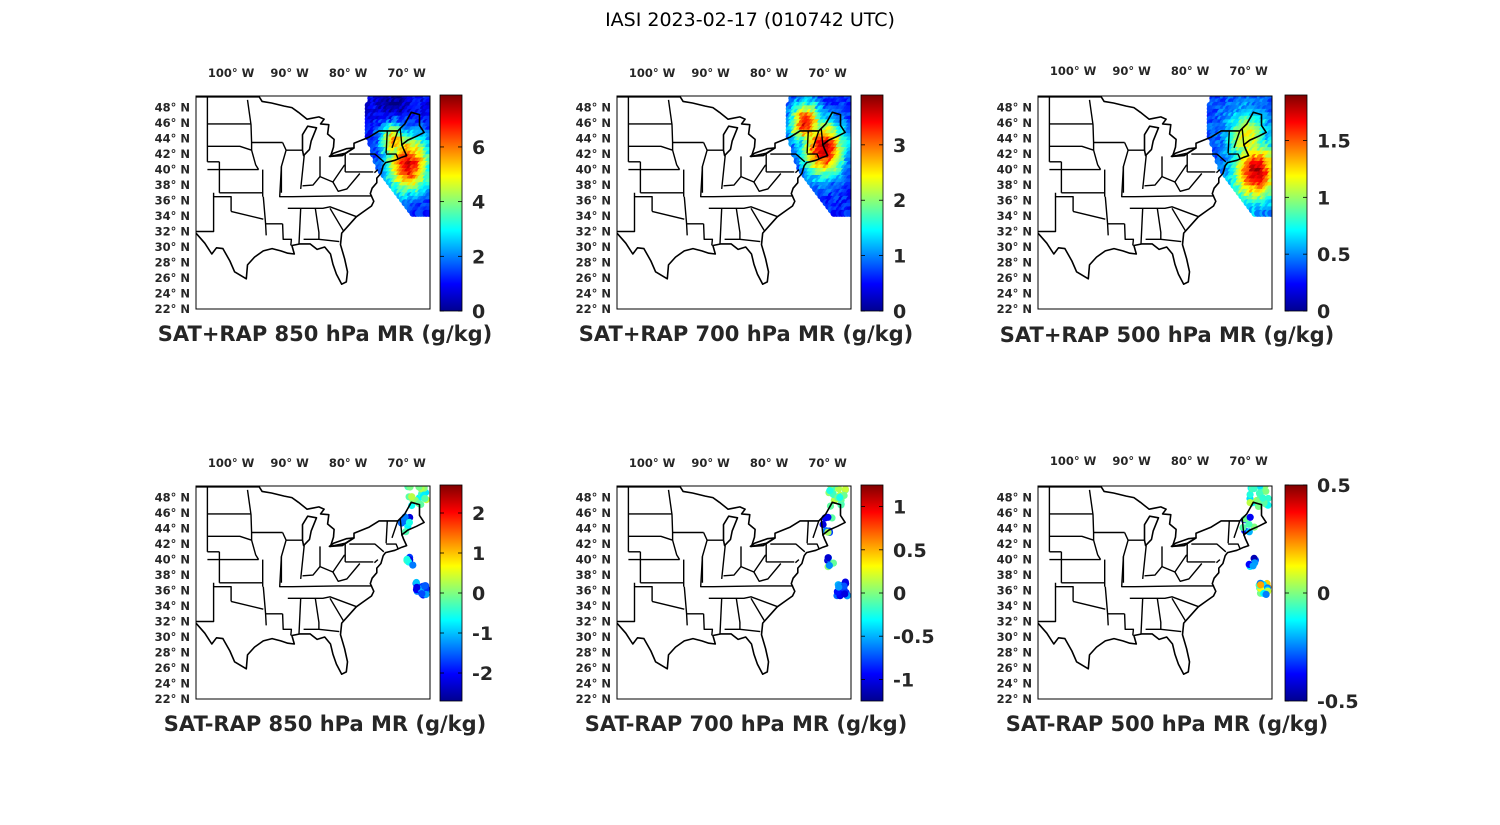  What do you see at coordinates (899, 201) in the screenshot?
I see `colorbar-tick-label: 2` at bounding box center [899, 201].